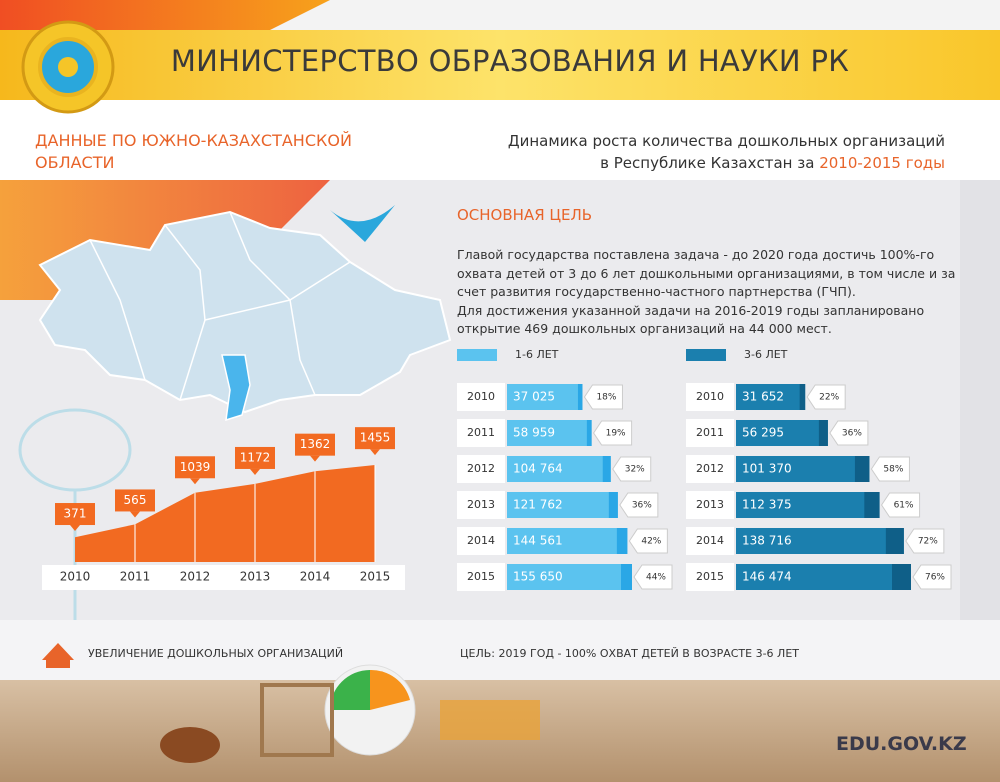 The width and height of the screenshot is (1000, 782). What do you see at coordinates (193, 151) in the screenshot?
I see `region-title: ДАННЫЕ ПО ЮЖНО-КАЗАХСТАНСКОЙ ОБЛАСТИ` at bounding box center [193, 151].